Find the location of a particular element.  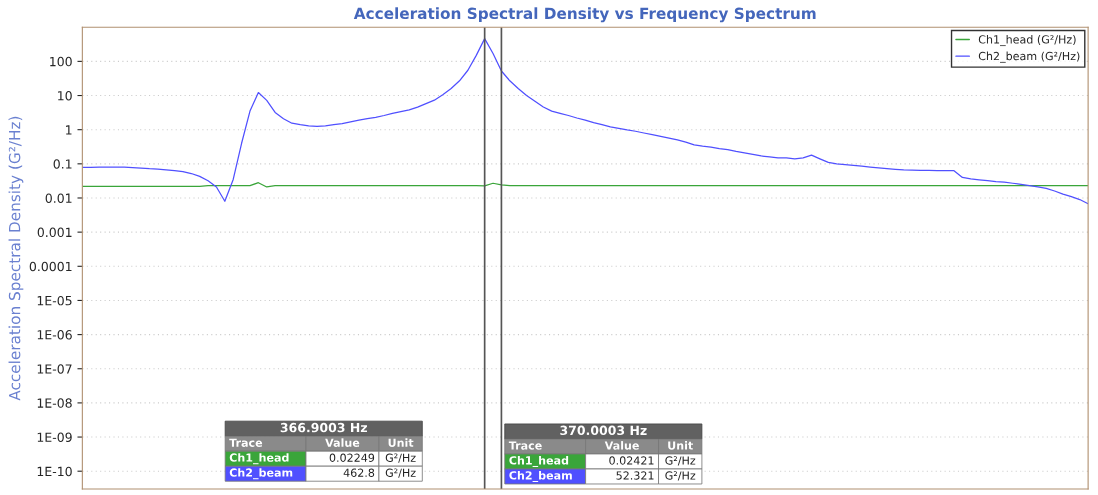

y-tick-label: 0.001 is located at coordinates (54, 232).